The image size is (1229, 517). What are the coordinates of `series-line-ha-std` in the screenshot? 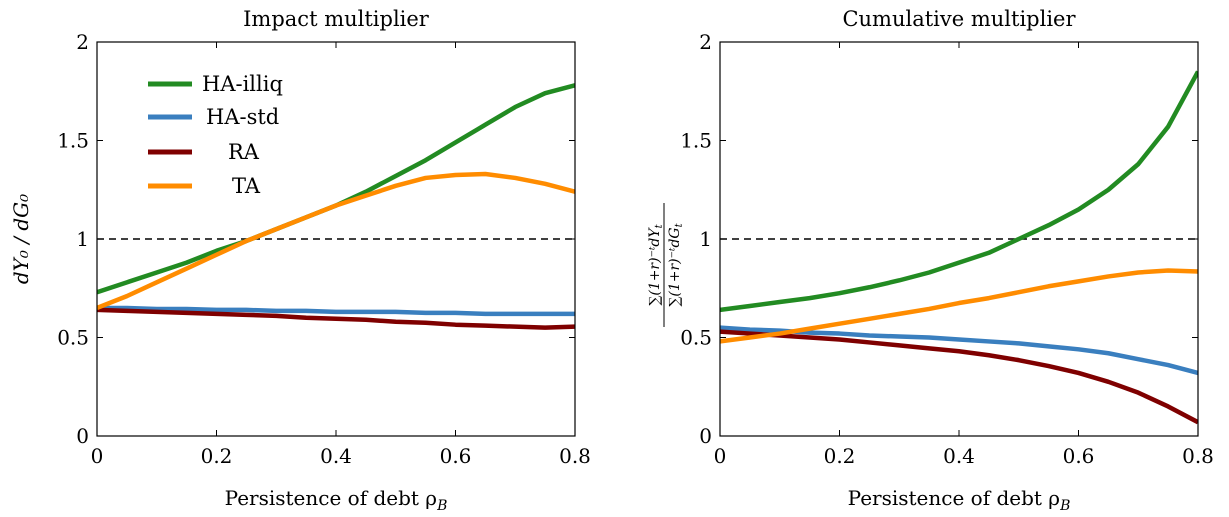 It's located at (336, 311).